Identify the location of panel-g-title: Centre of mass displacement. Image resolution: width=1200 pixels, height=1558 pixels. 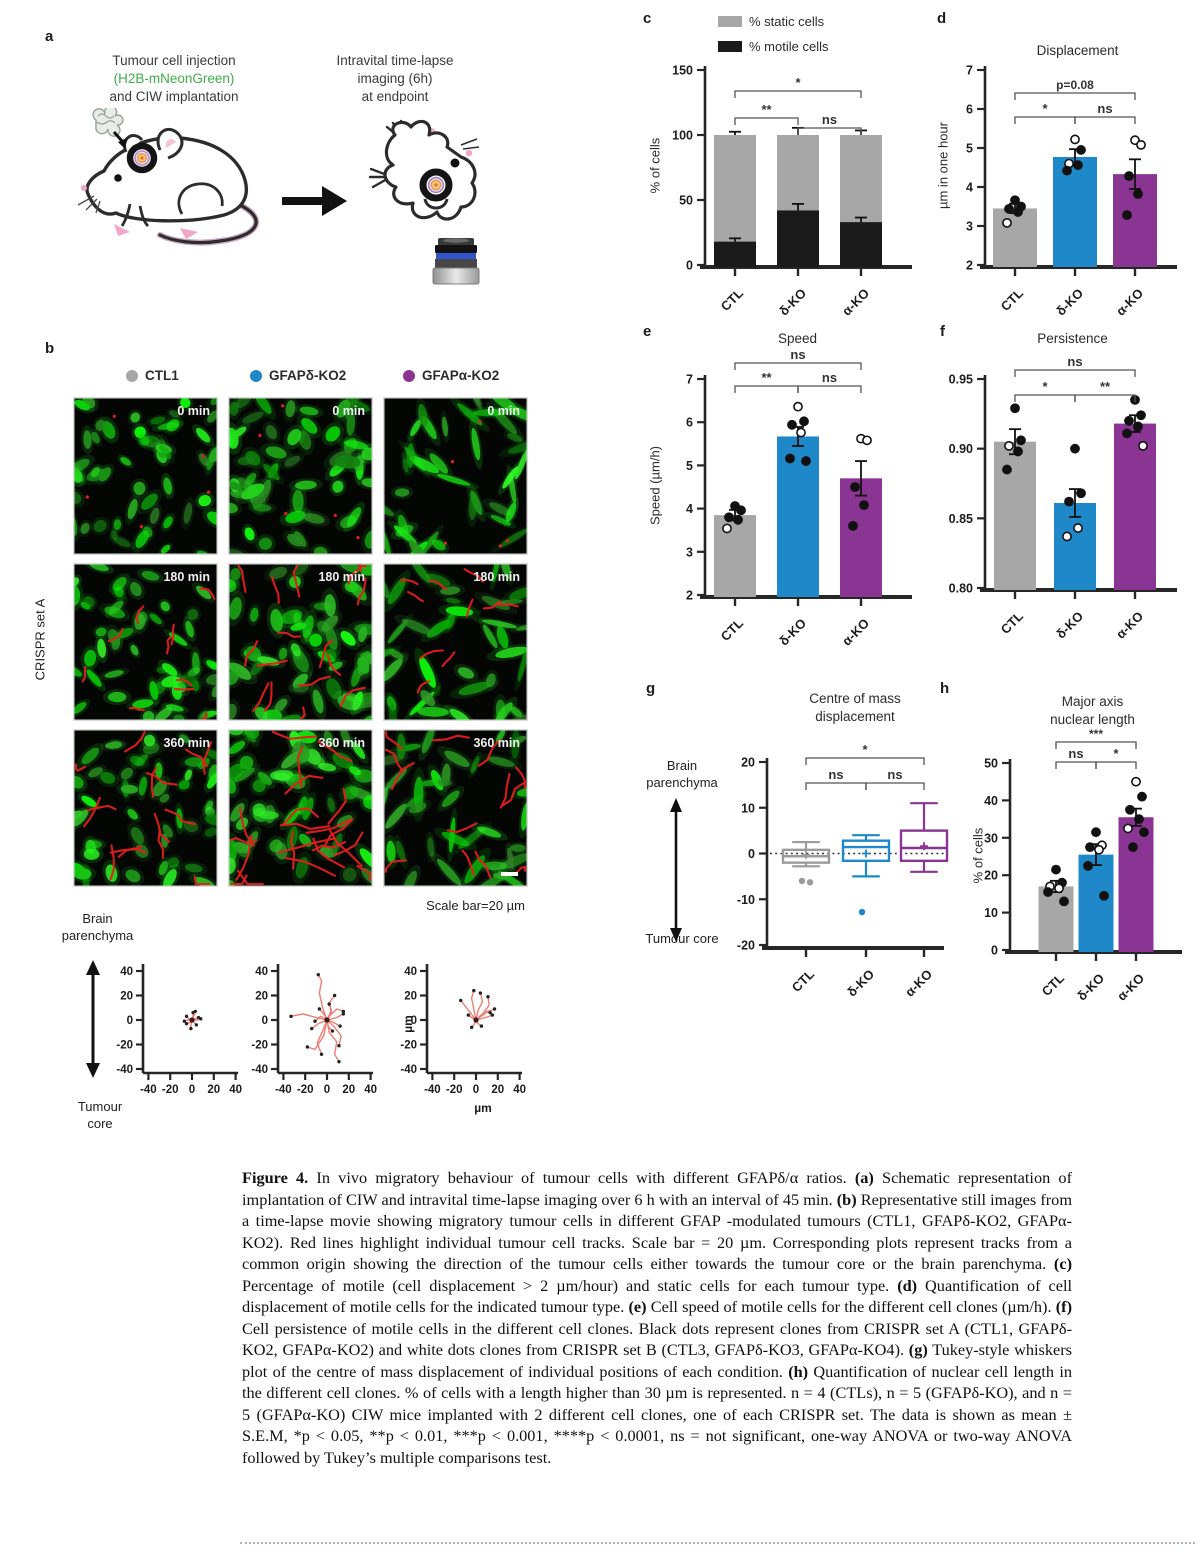
(855, 707).